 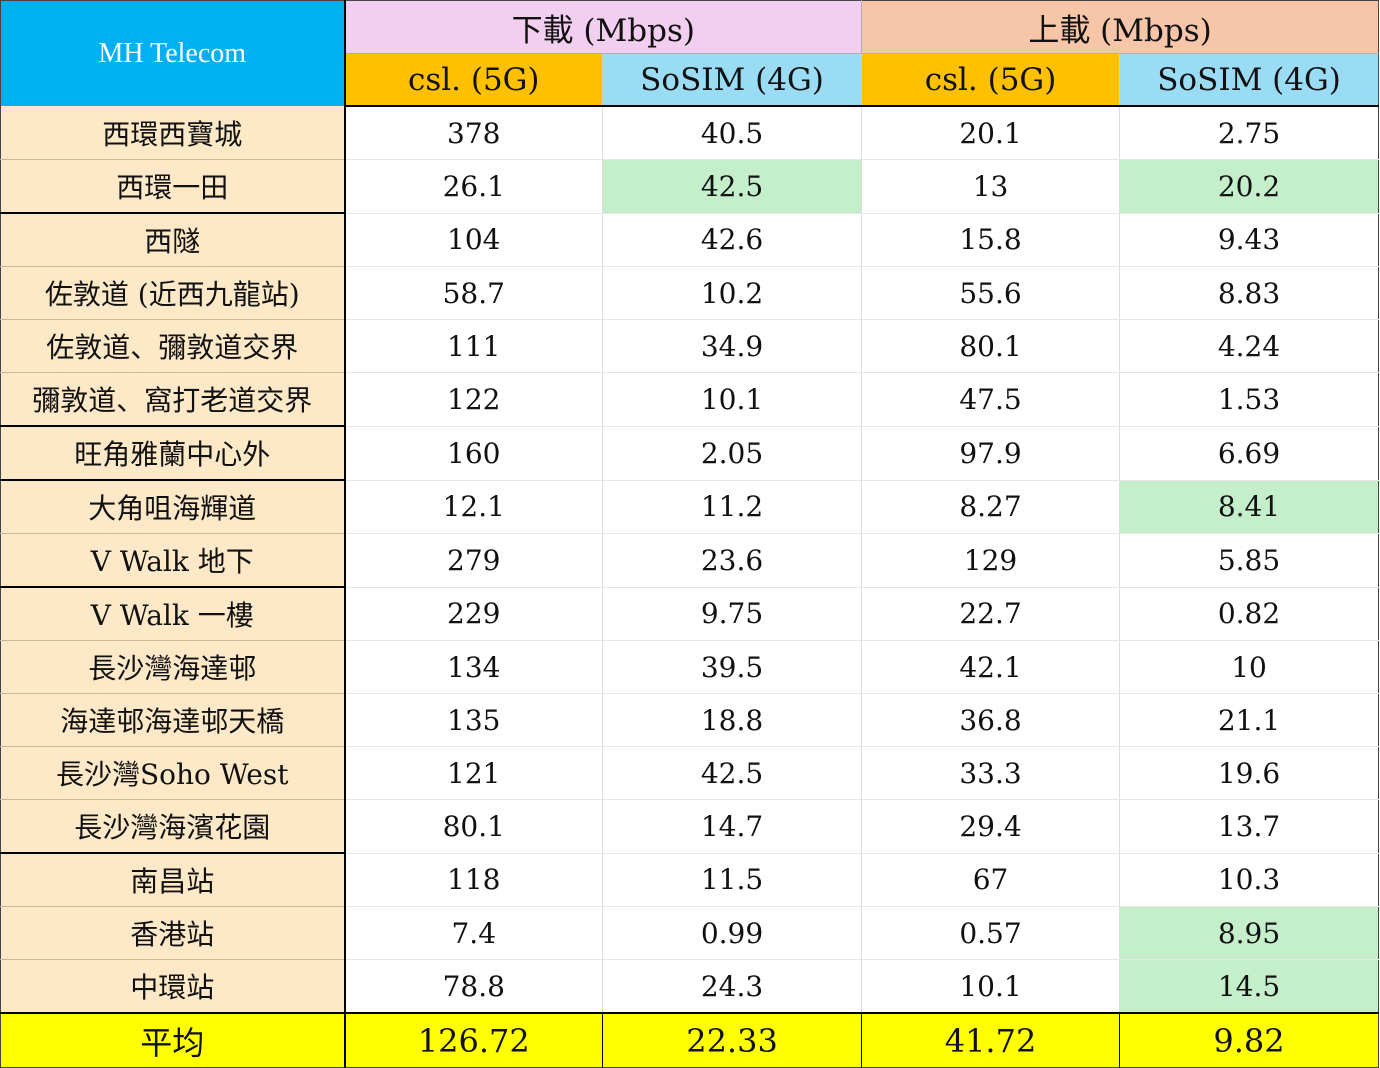 I want to click on location-cell: 長沙灣Soho West, so click(x=173, y=773).